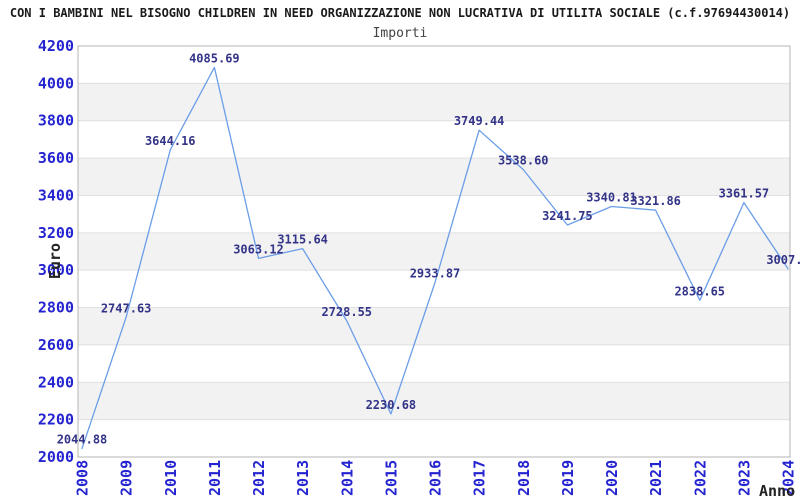 The height and width of the screenshot is (500, 800). What do you see at coordinates (612, 478) in the screenshot?
I see `x-tick-label: 2020` at bounding box center [612, 478].